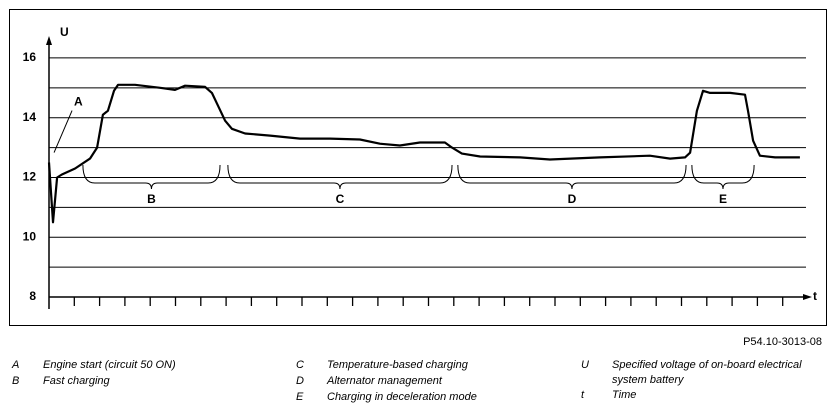 The height and width of the screenshot is (412, 837). Describe the element at coordinates (402, 397) in the screenshot. I see `note-text: Charging in deceleration mode` at that location.